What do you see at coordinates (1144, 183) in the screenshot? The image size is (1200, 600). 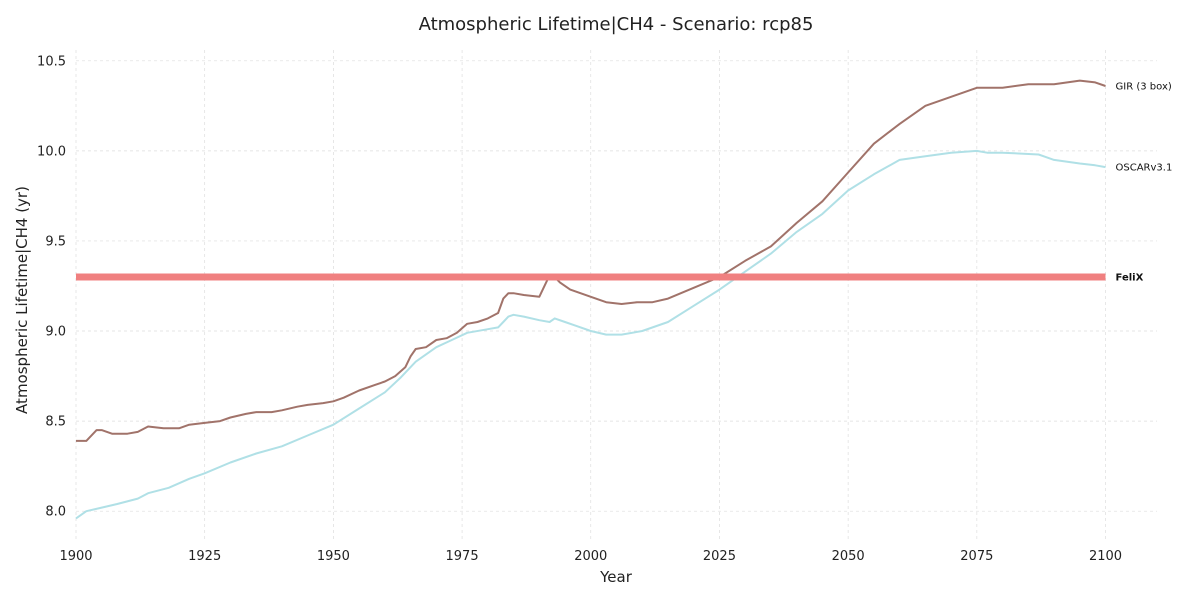 I see `series-labels: GIR (3 box) OSCARv3.1 FeliX` at bounding box center [1144, 183].